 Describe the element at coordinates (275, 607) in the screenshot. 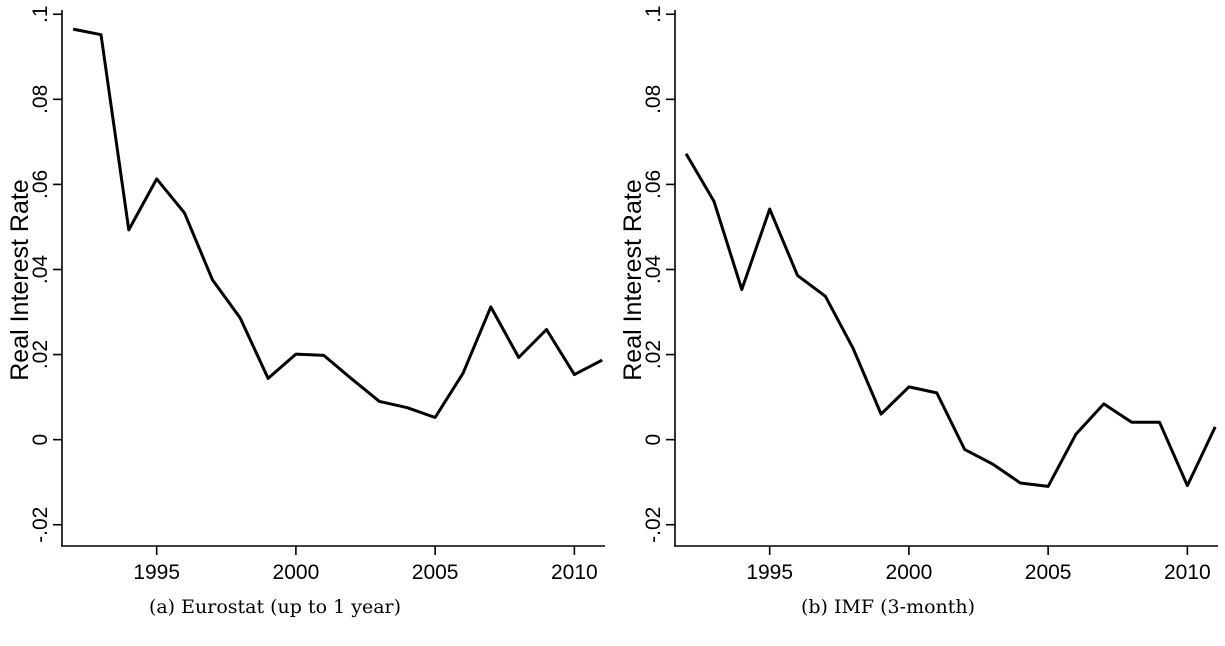

I see `chart-caption: (a) Eurostat (up to 1 year)` at that location.